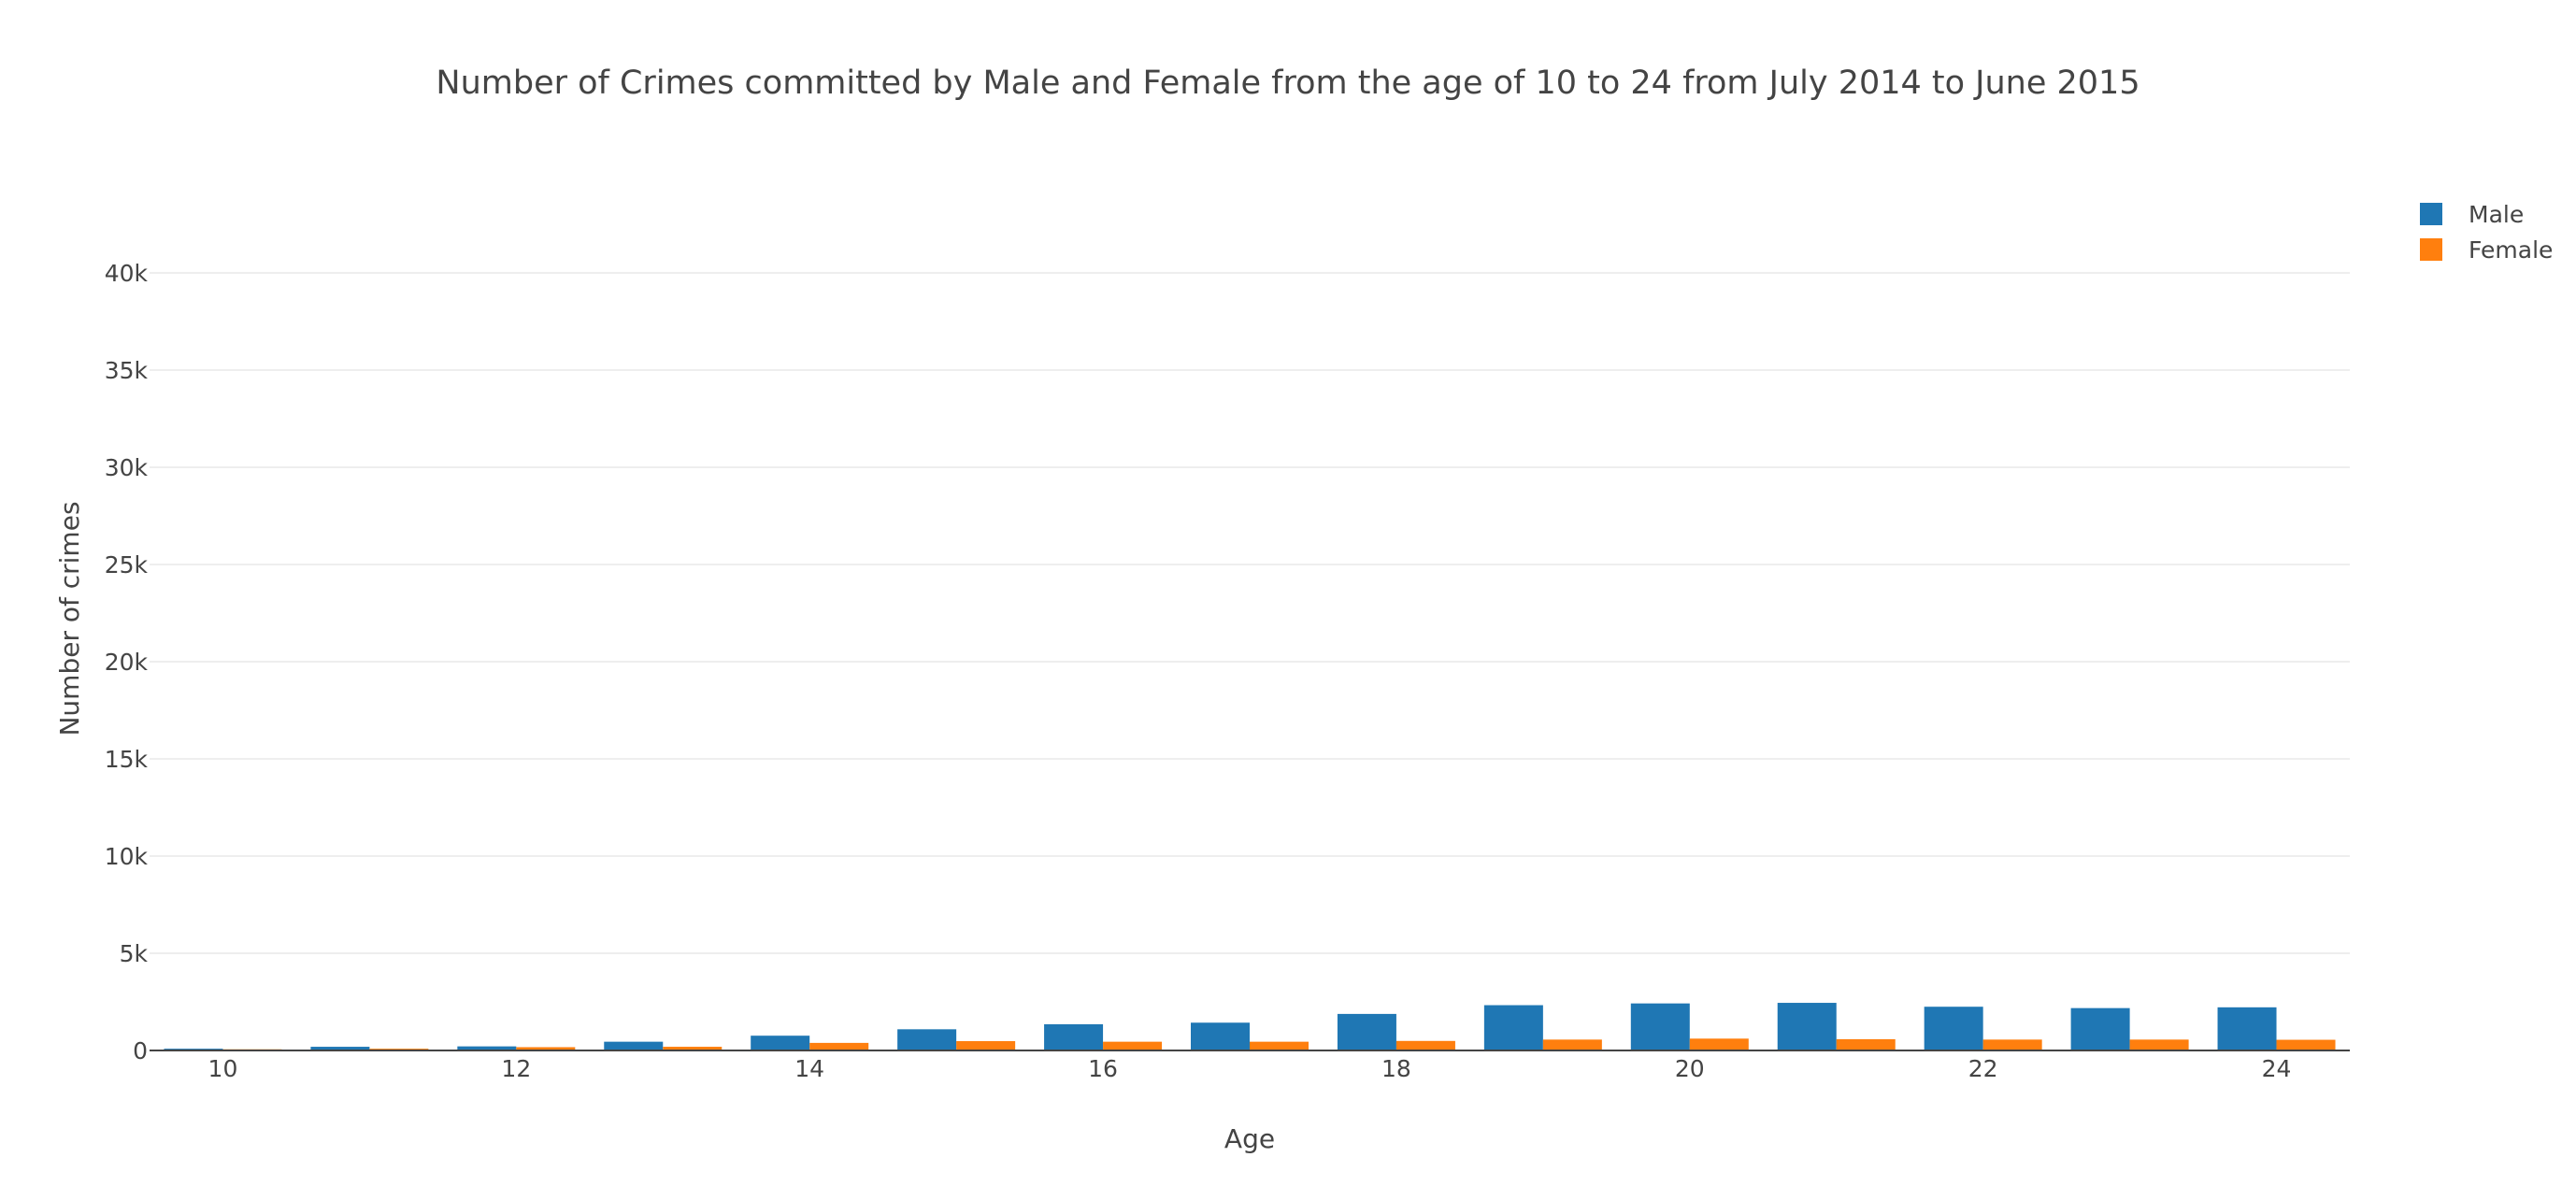 The width and height of the screenshot is (2576, 1200). I want to click on y-tick-label: 40k, so click(127, 274).